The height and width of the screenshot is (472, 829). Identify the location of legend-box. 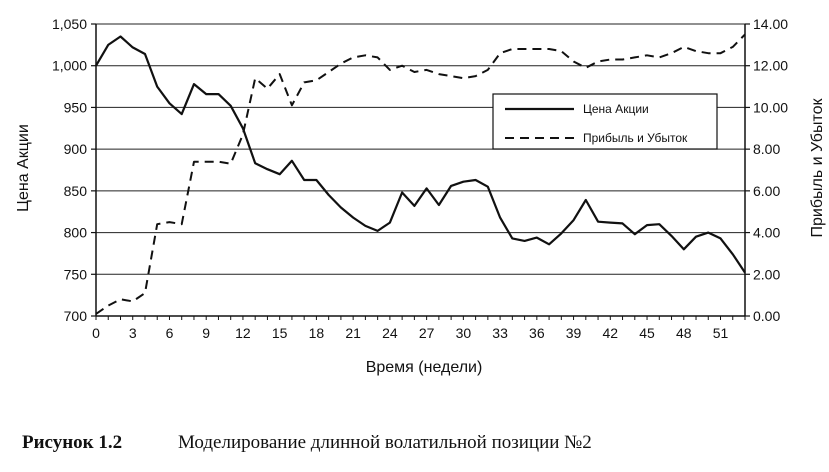
(605, 121).